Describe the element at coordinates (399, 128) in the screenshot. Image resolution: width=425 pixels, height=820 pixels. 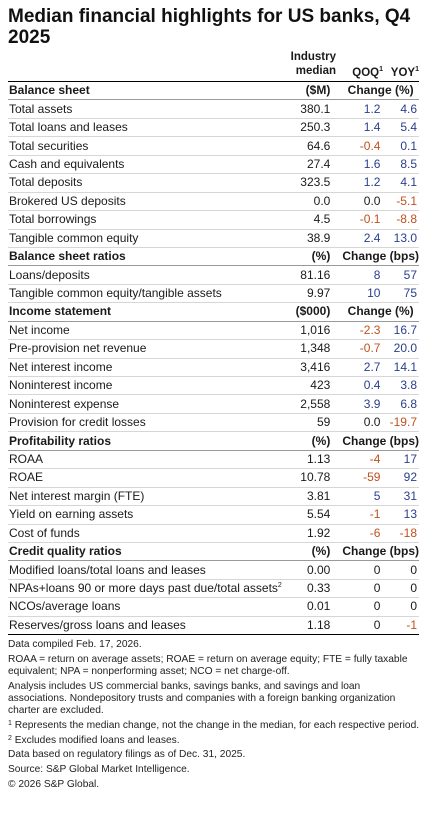
I see `yoy-value: 5.4` at that location.